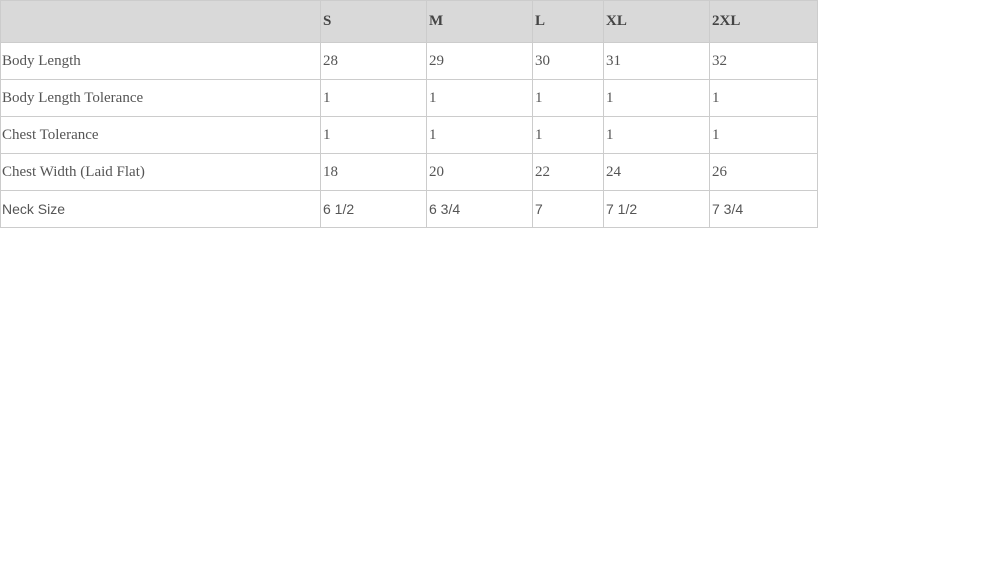  I want to click on header-row: S M L XL 2XL, so click(409, 21).